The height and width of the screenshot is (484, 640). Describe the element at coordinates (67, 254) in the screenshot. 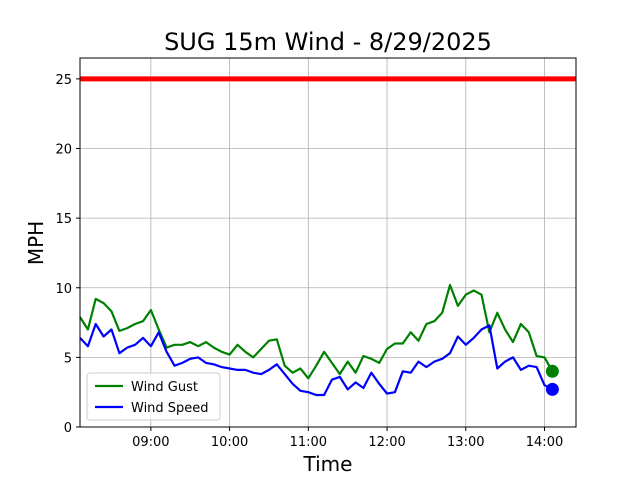

I see `y-axis-ticks: 0 5 10 15 20 25` at that location.